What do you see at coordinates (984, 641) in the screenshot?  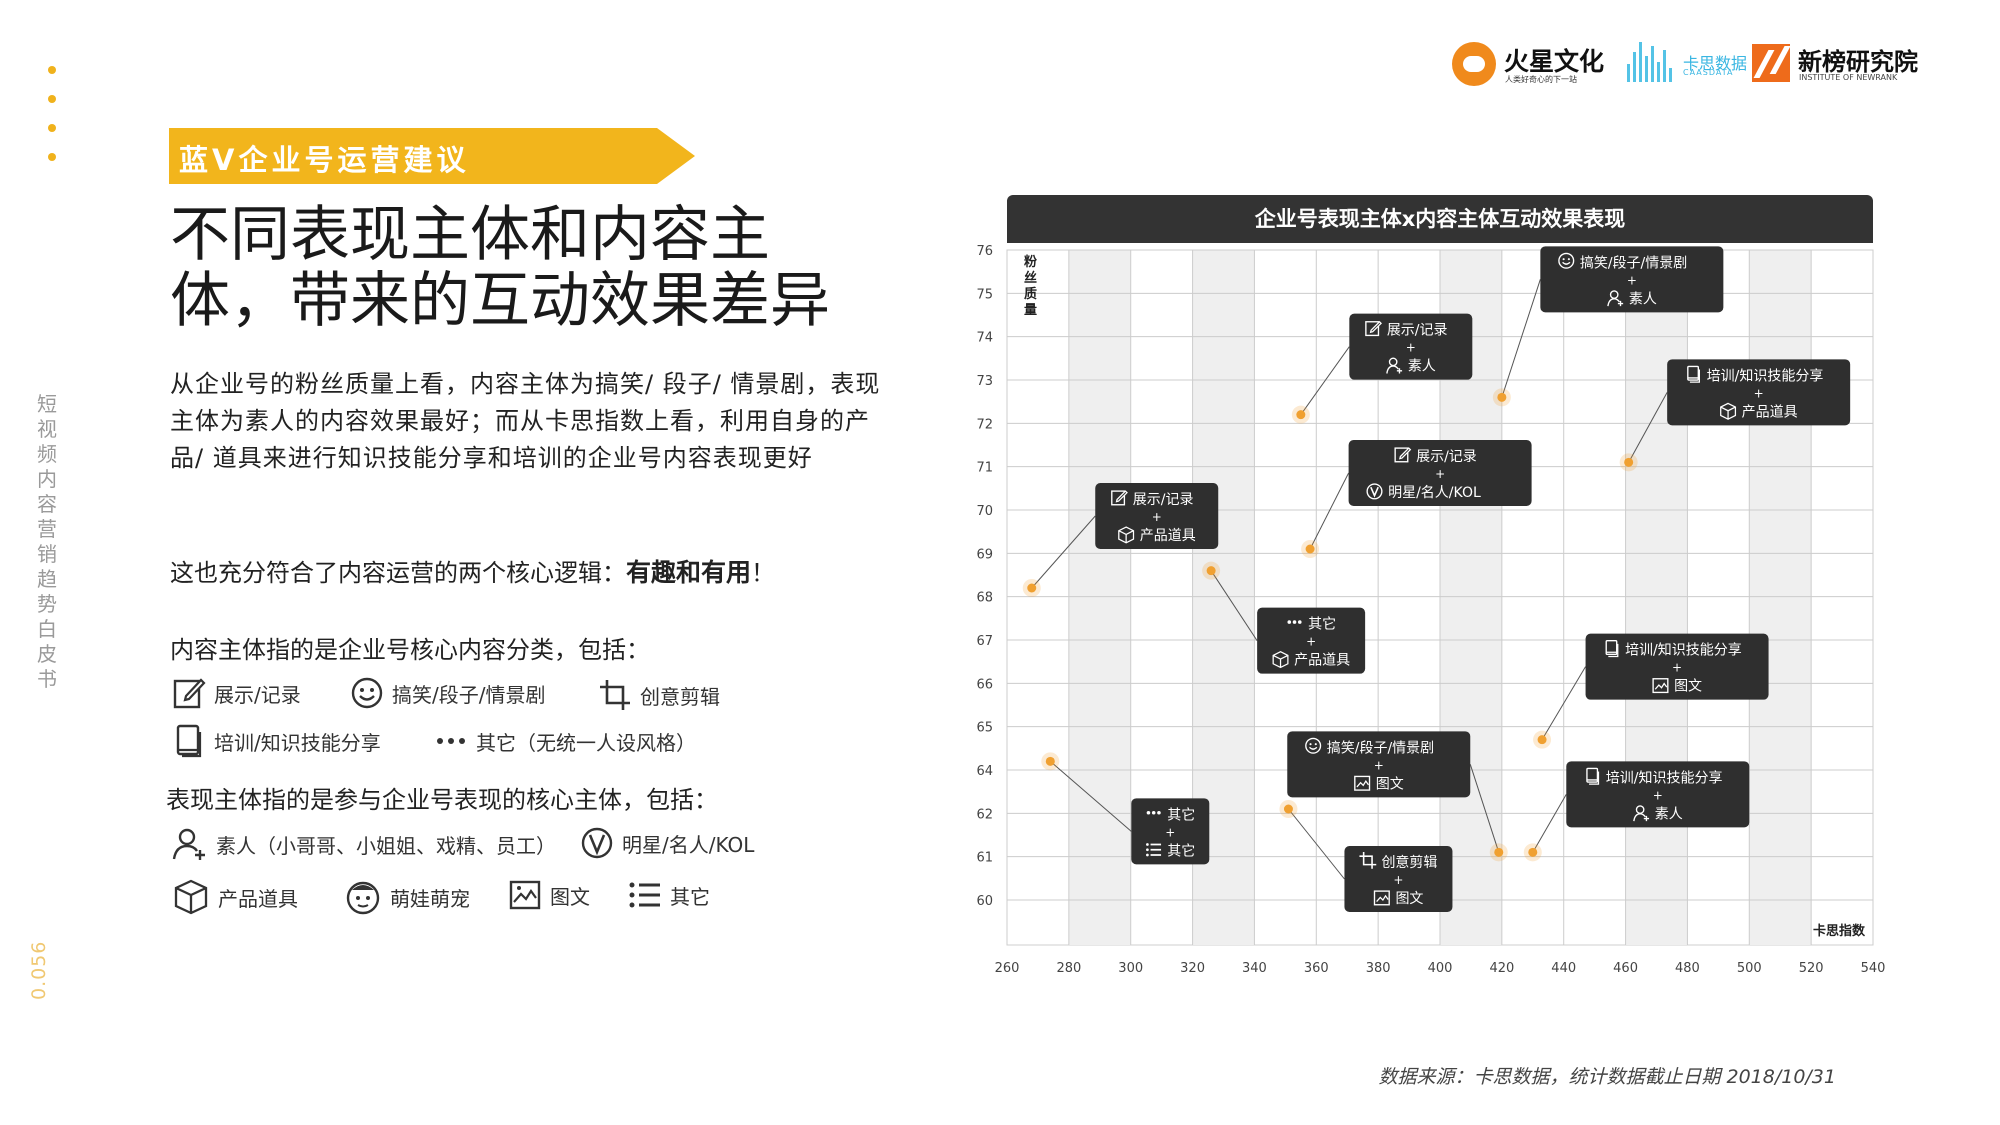 I see `y-tick-label: 67` at bounding box center [984, 641].